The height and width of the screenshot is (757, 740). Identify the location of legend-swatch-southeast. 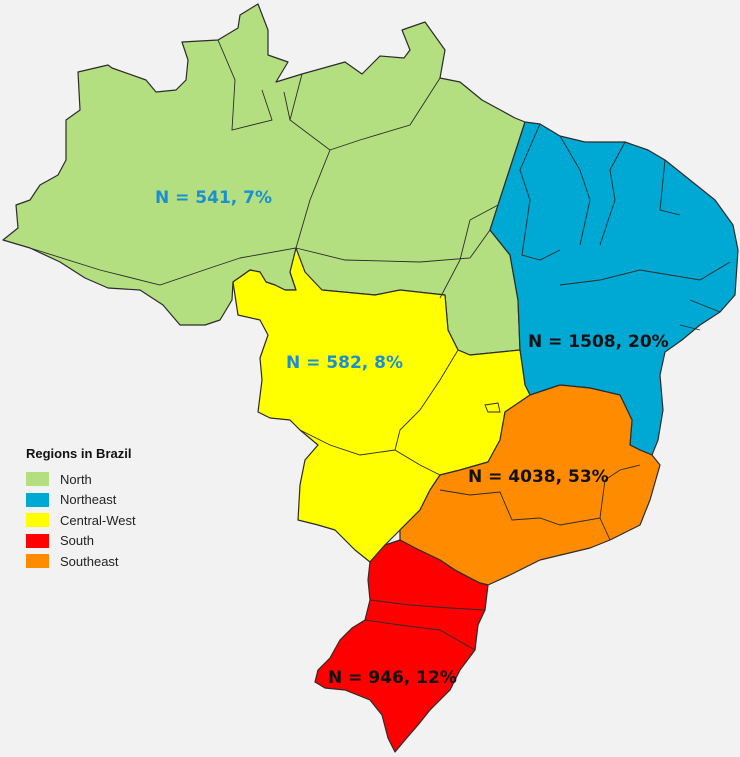
(37, 561).